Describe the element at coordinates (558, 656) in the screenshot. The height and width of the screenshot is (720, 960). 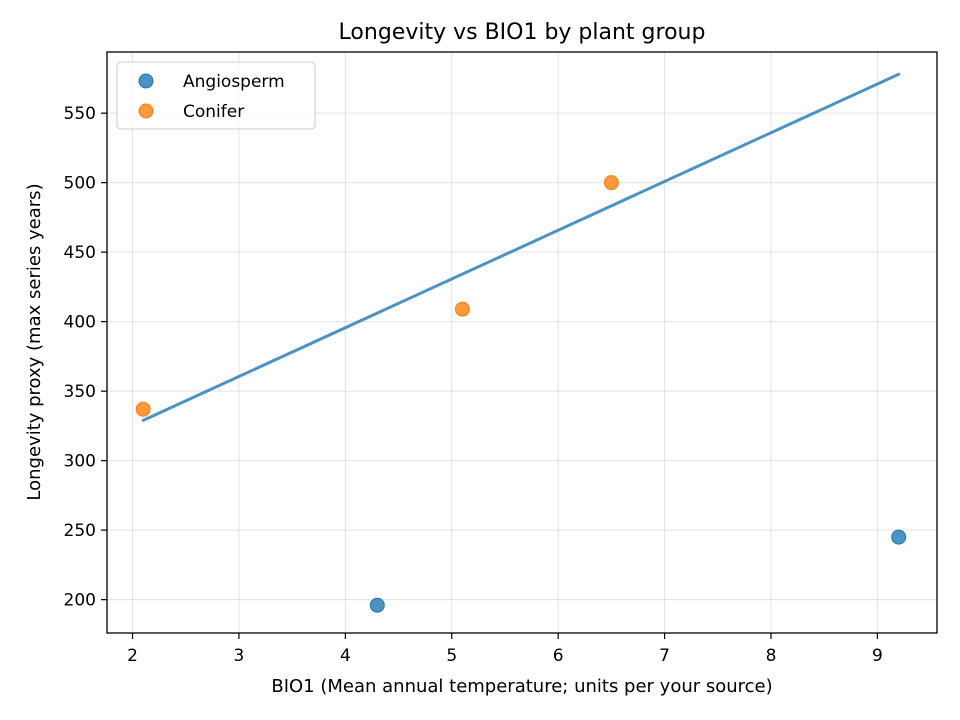
I see `x-tick-label: 6` at that location.